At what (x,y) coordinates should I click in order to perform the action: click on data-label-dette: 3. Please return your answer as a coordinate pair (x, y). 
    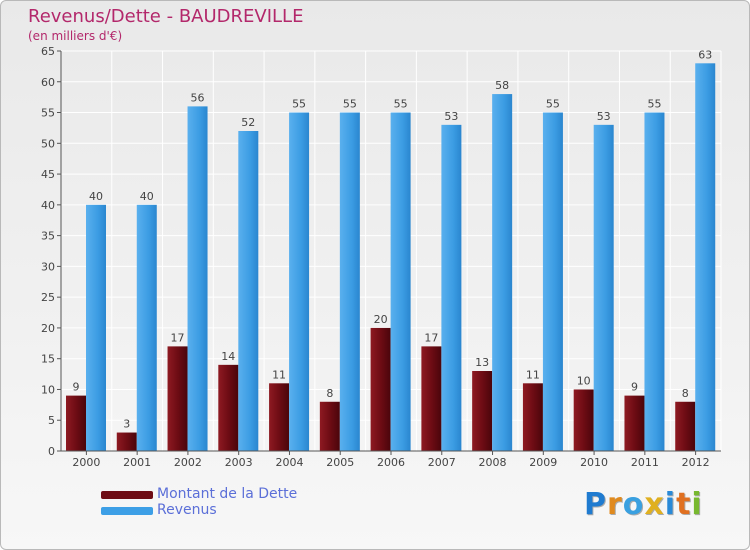
    Looking at the image, I should click on (126, 424).